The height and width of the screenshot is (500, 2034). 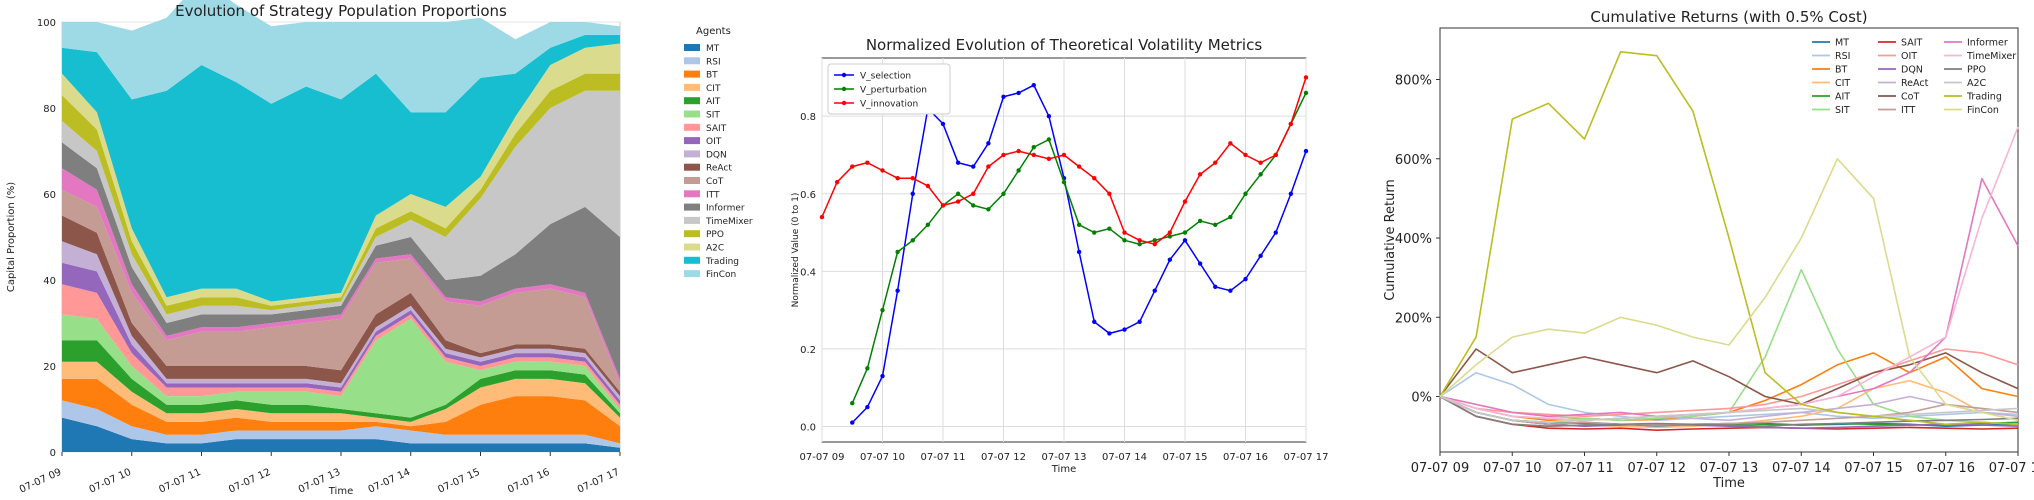 What do you see at coordinates (716, 129) in the screenshot?
I see `chart-1-legend-label: SAIT` at bounding box center [716, 129].